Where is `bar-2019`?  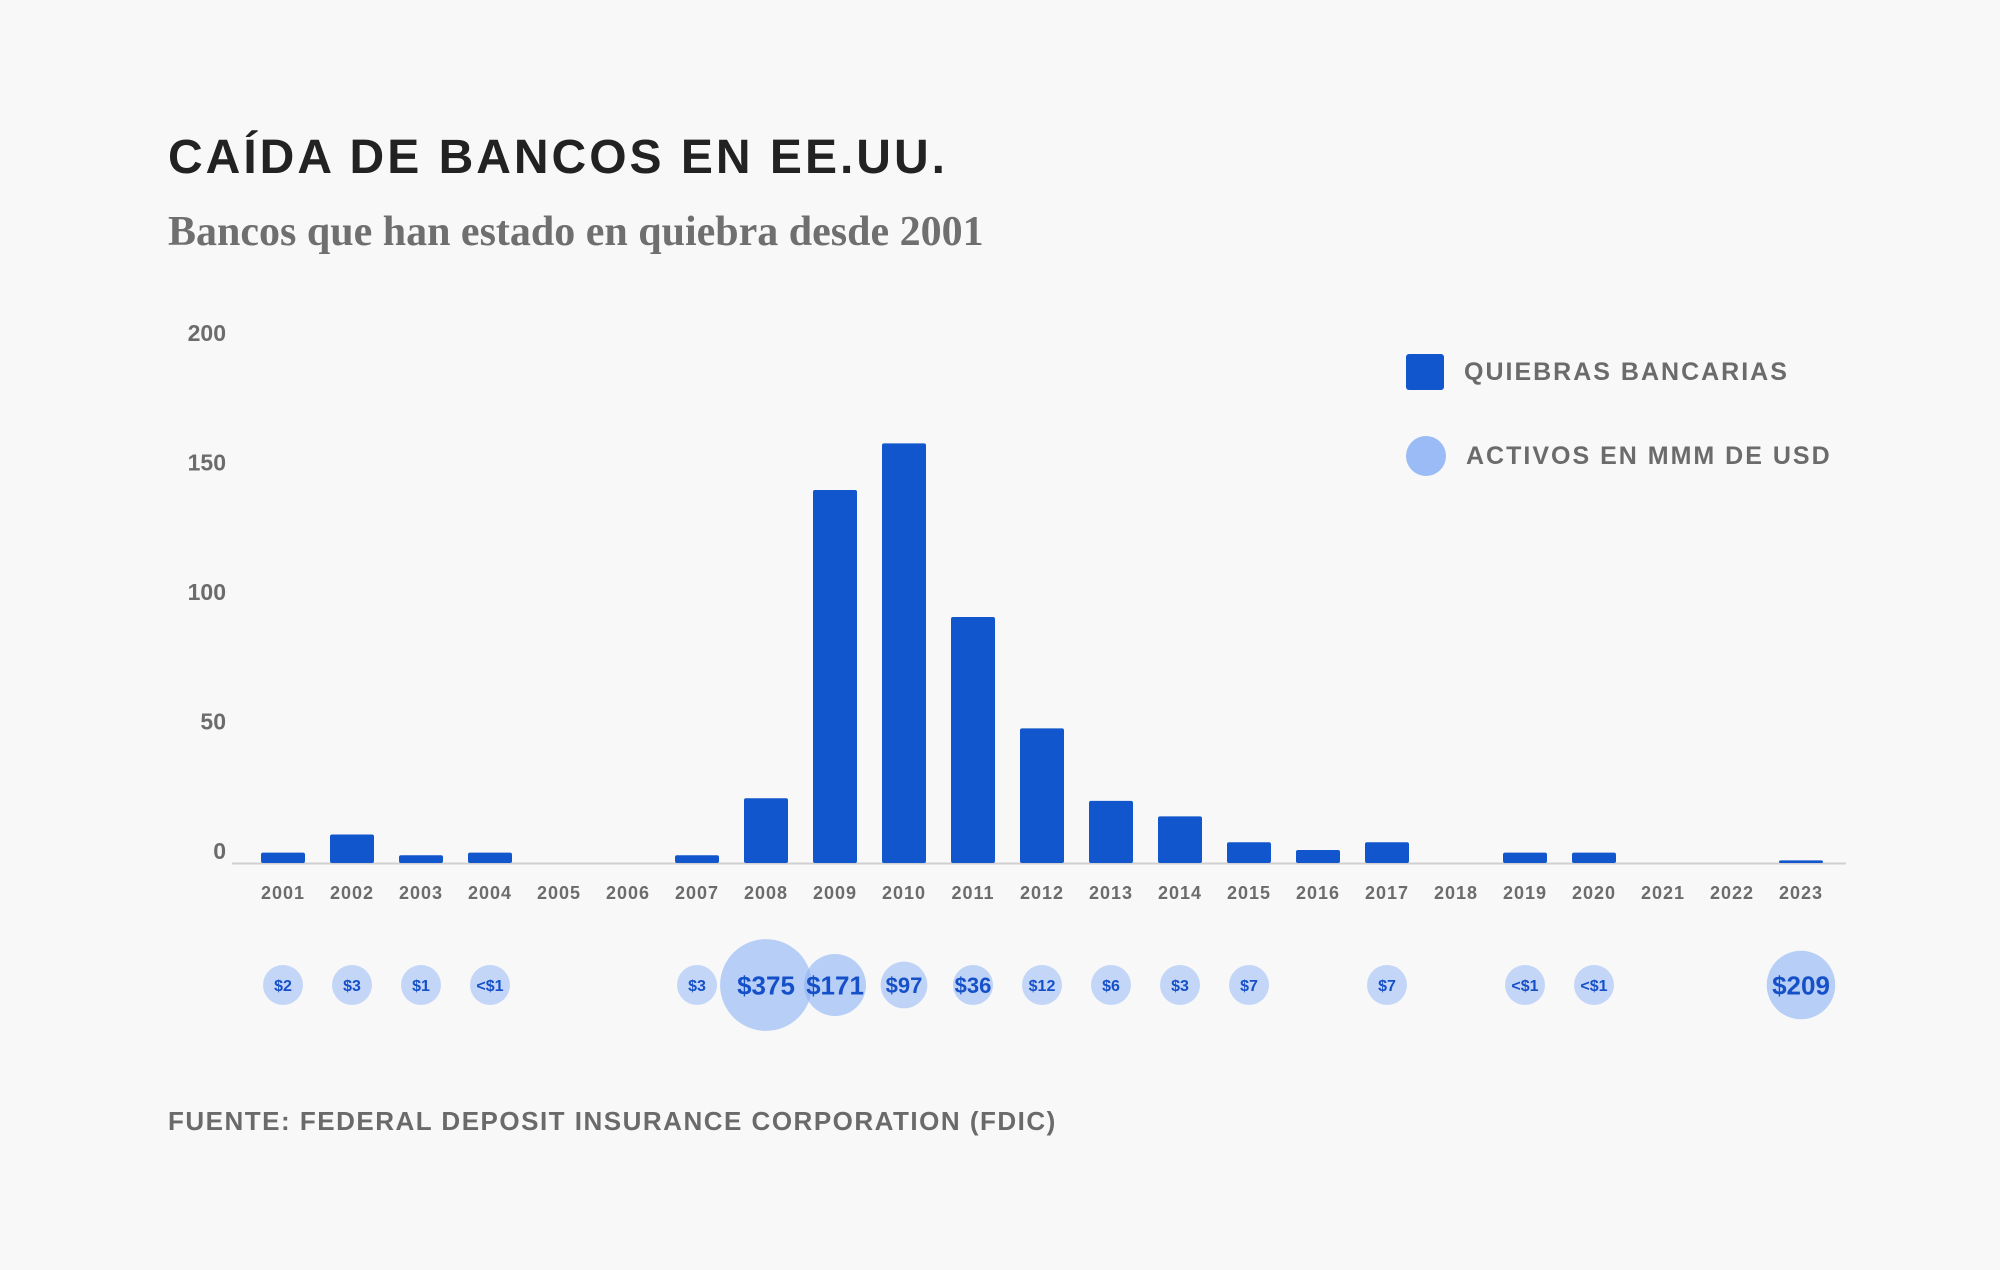 bar-2019 is located at coordinates (1525, 857).